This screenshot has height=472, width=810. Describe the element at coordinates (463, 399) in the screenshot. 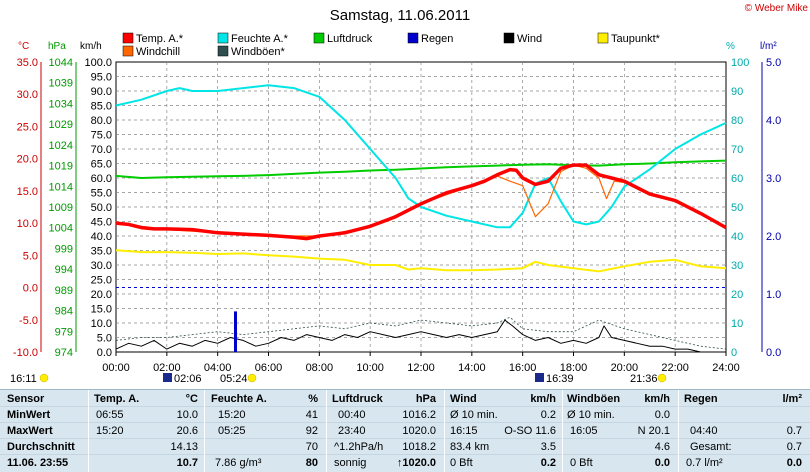

I see `wind-header: Wind` at that location.